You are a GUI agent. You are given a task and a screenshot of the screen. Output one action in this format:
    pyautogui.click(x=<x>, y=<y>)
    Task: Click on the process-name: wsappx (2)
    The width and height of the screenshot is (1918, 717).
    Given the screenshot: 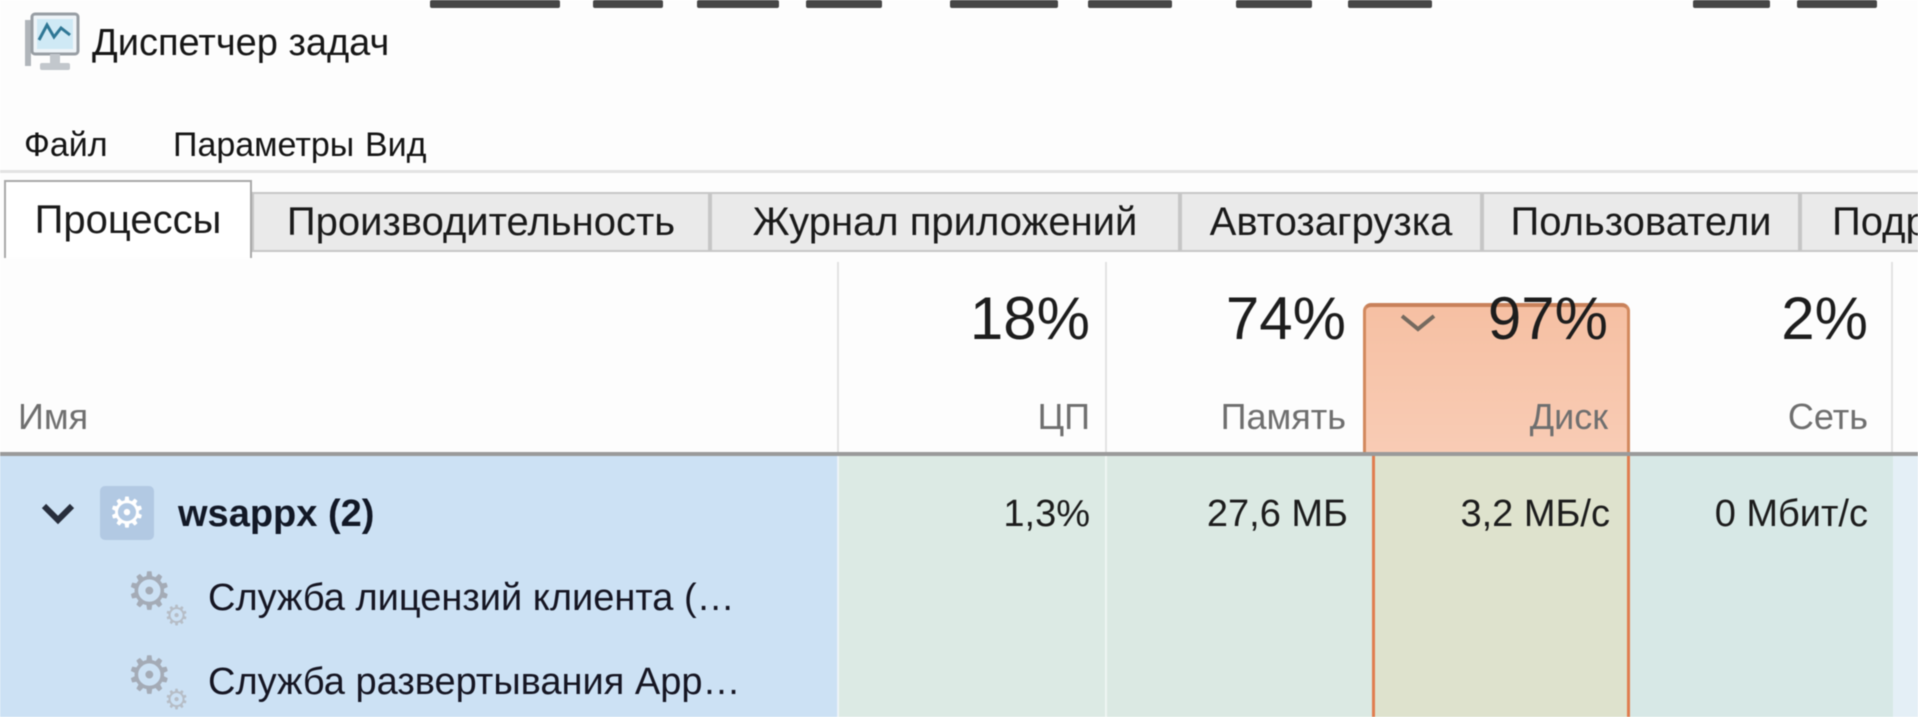 What is the action you would take?
    pyautogui.click(x=276, y=514)
    